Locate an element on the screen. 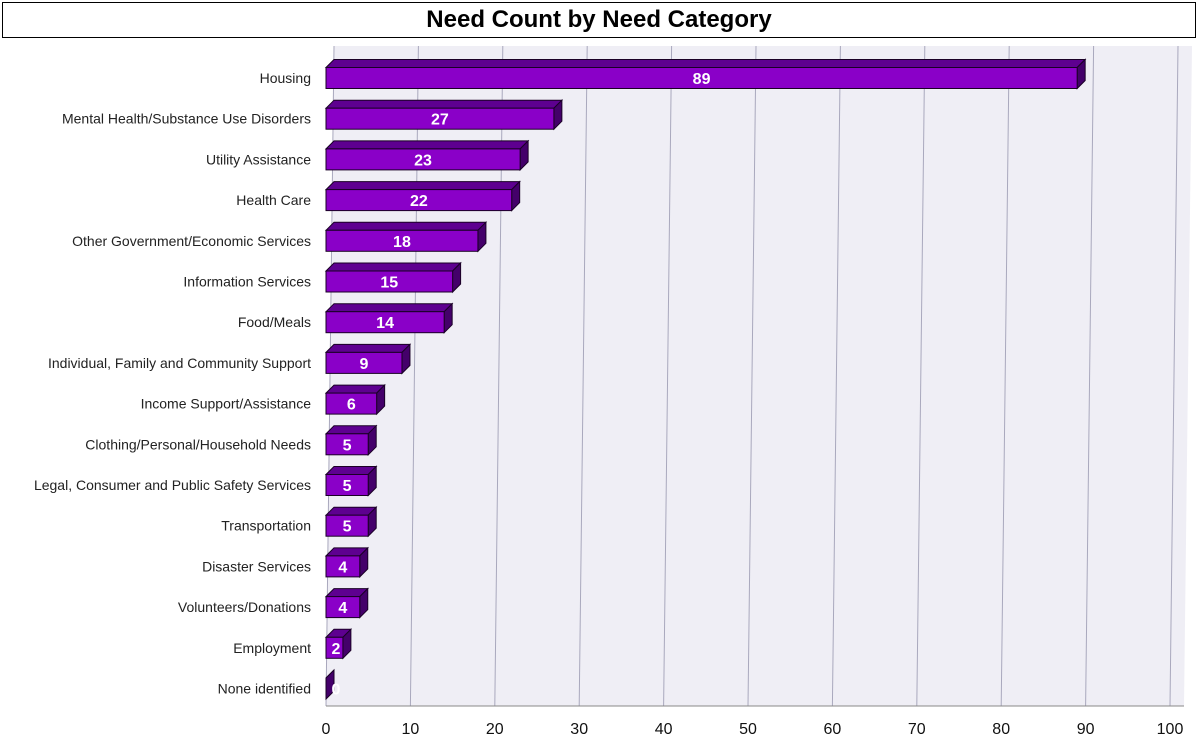 This screenshot has height=750, width=1200. value-label: 18 is located at coordinates (402, 242).